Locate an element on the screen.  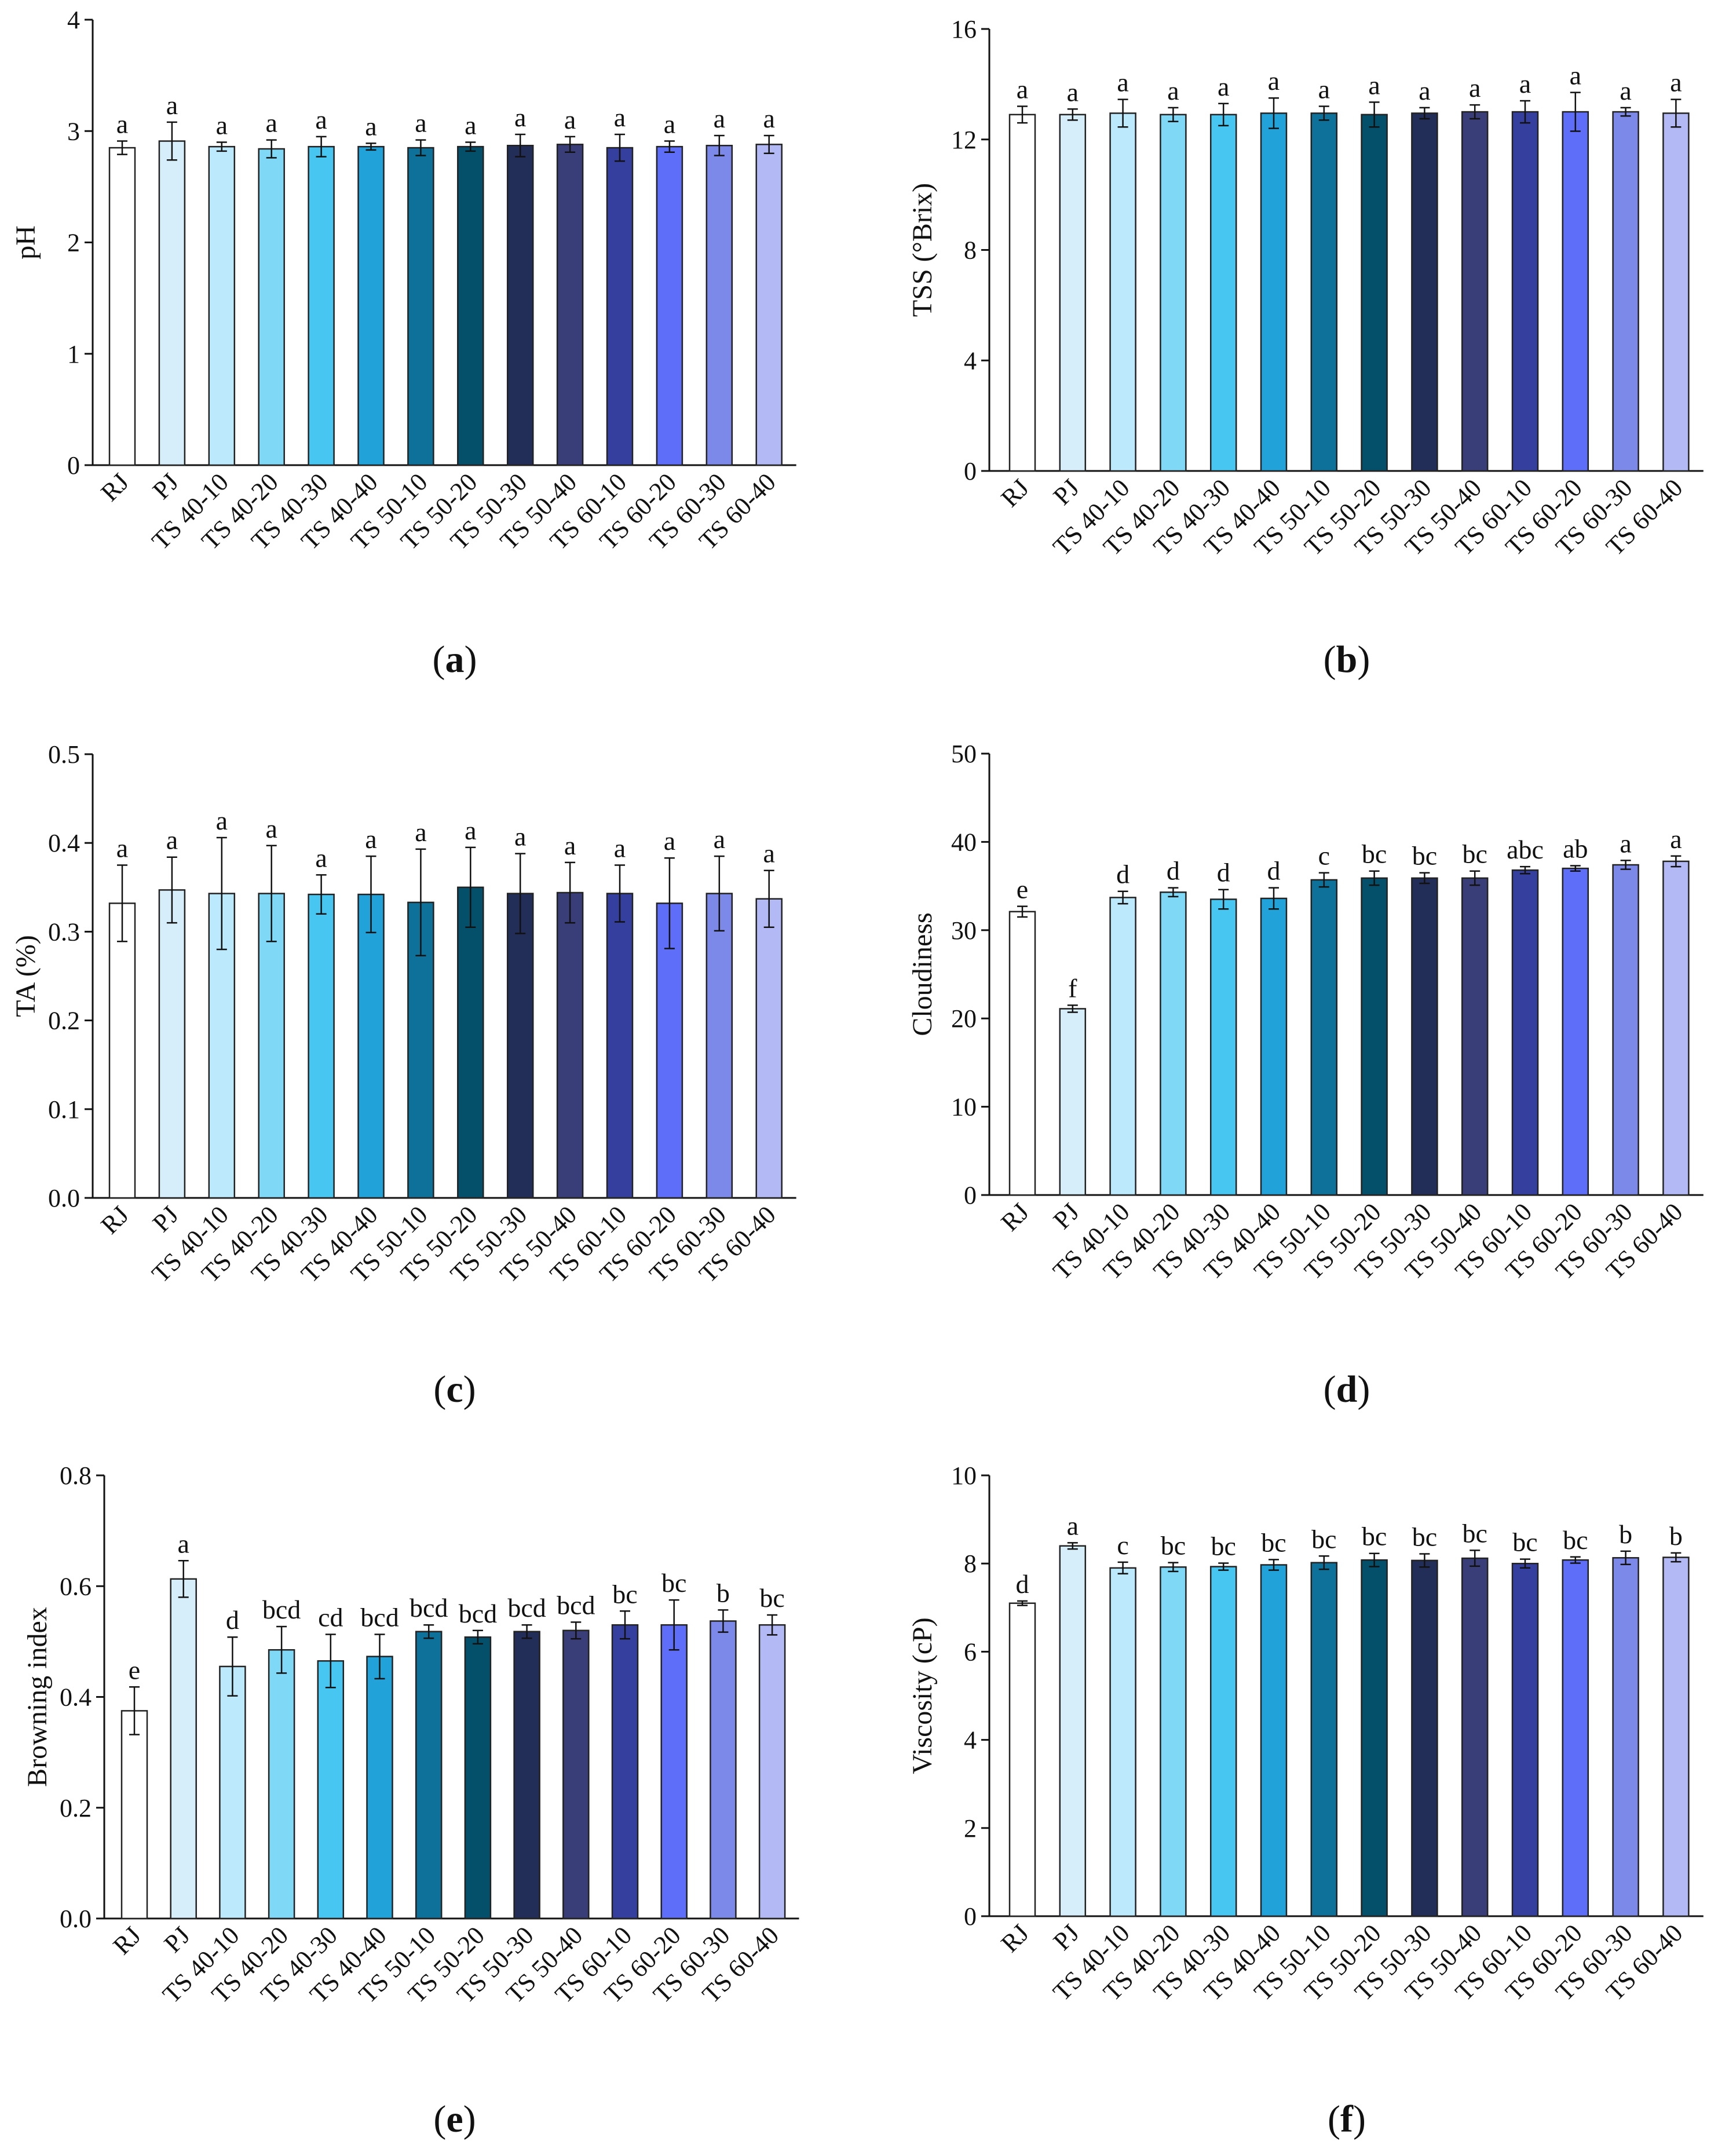
significance-letter: cd is located at coordinates (330, 1617).